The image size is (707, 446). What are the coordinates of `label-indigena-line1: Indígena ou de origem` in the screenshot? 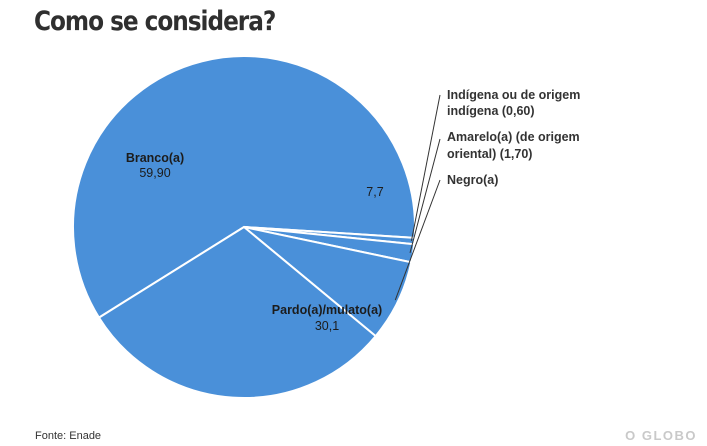 It's located at (513, 95).